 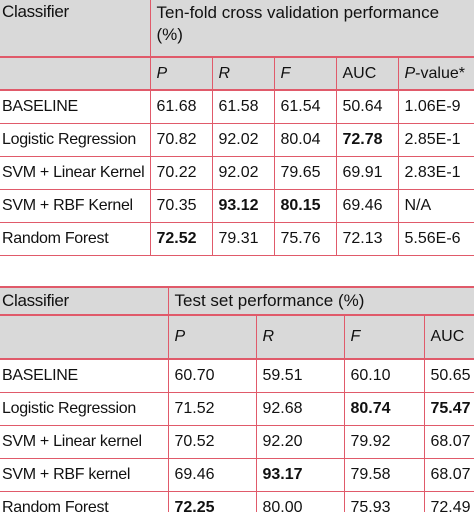 What do you see at coordinates (75, 173) in the screenshot?
I see `row-name: SVM + Linear Kernel` at bounding box center [75, 173].